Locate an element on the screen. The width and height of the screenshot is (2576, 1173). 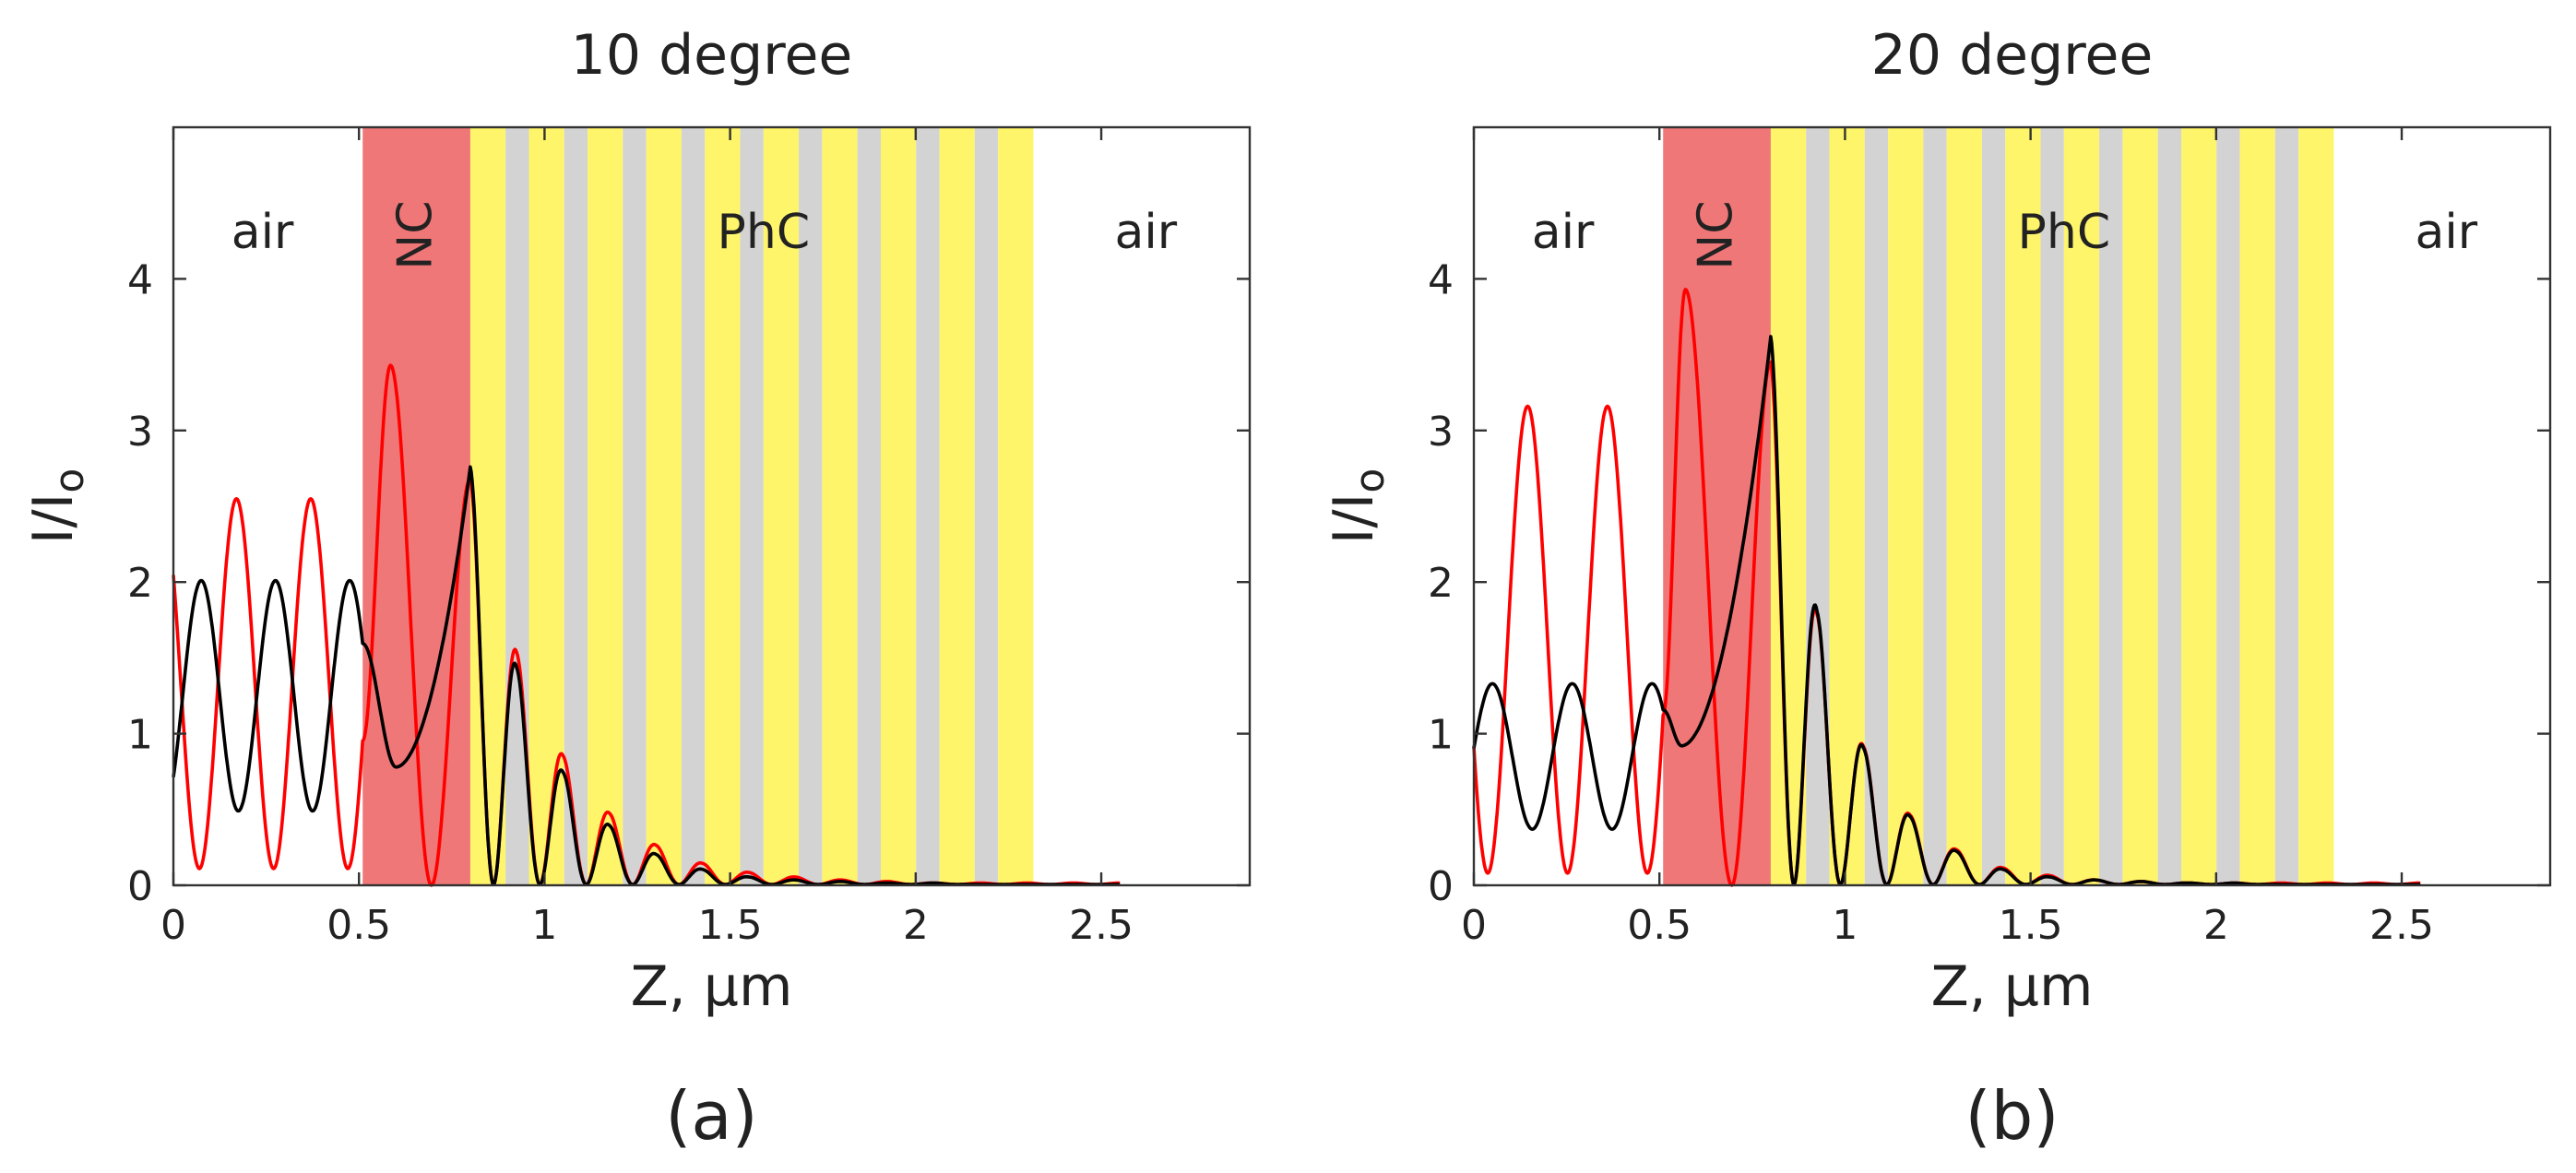
chart-title: 10 degree is located at coordinates (712, 55).